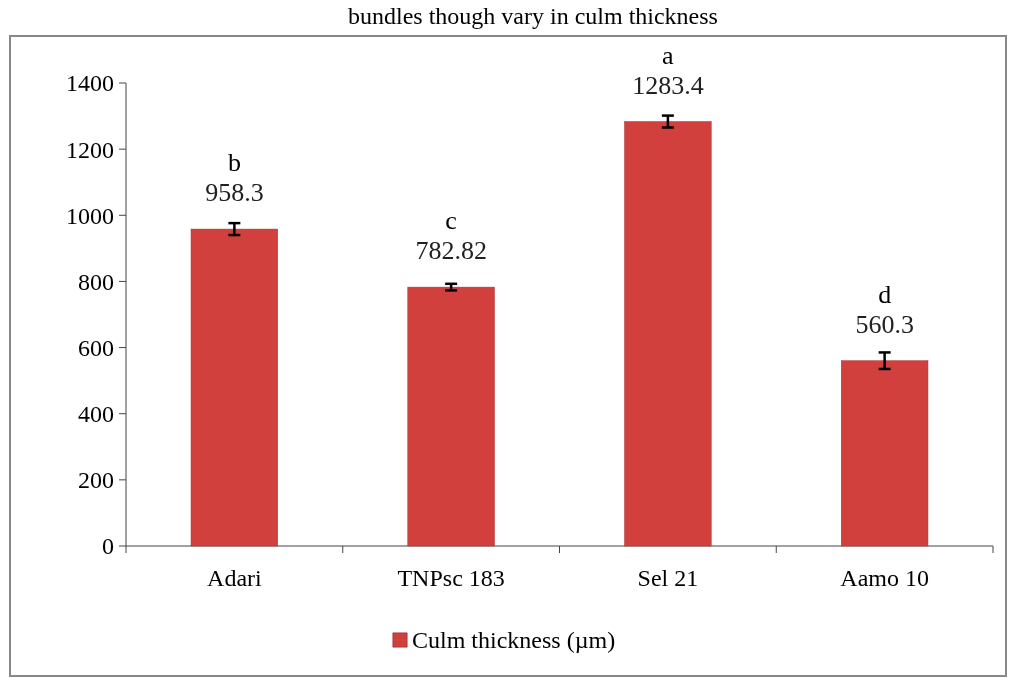 This screenshot has width=1014, height=685. What do you see at coordinates (235, 578) in the screenshot?
I see `x-tick-label: Adari` at bounding box center [235, 578].